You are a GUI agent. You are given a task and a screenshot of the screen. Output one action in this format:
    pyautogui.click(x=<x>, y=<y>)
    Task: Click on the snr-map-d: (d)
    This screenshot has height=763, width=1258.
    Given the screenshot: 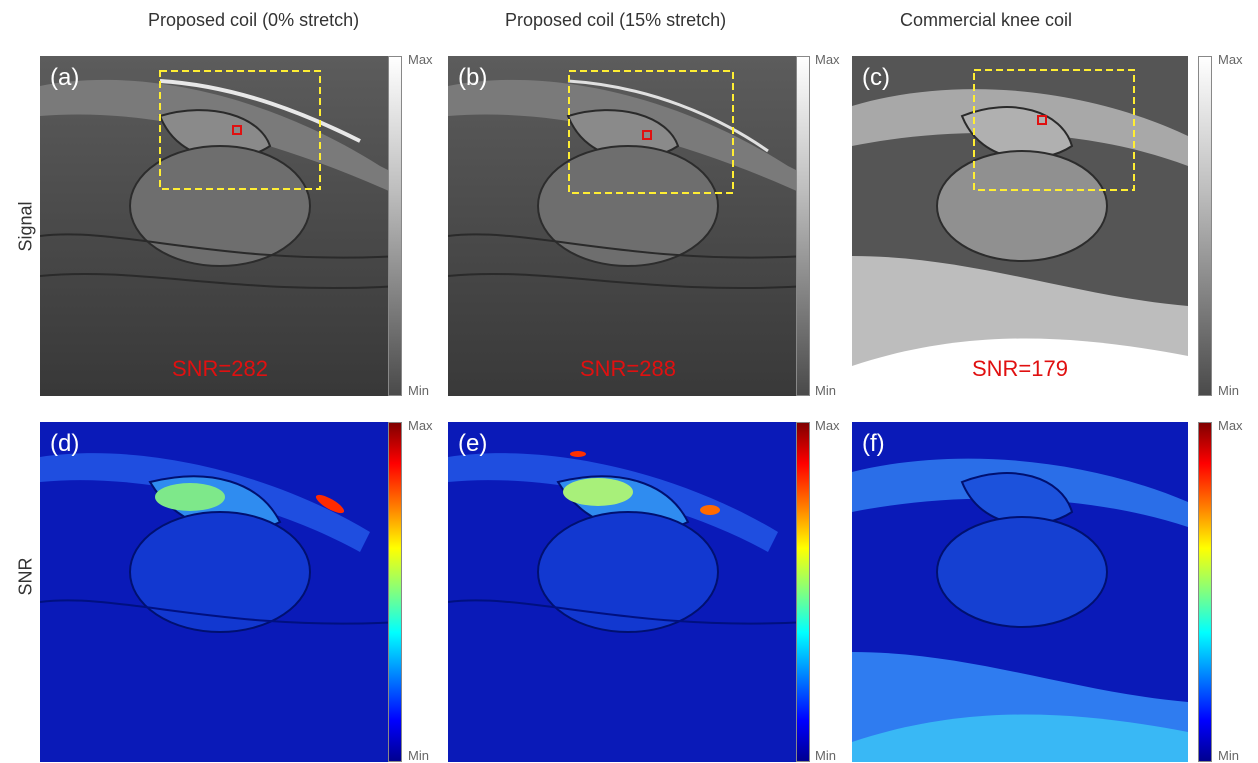 What is the action you would take?
    pyautogui.click(x=220, y=592)
    